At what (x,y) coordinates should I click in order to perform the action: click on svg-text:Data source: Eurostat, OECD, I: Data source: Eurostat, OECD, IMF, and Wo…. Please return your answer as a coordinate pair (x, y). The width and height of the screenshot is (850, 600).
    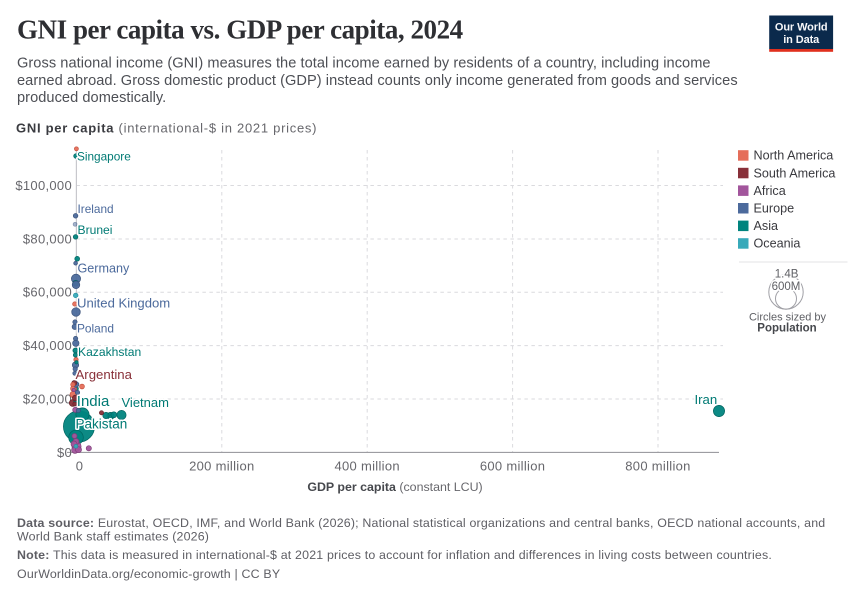
    Looking at the image, I should click on (421, 523).